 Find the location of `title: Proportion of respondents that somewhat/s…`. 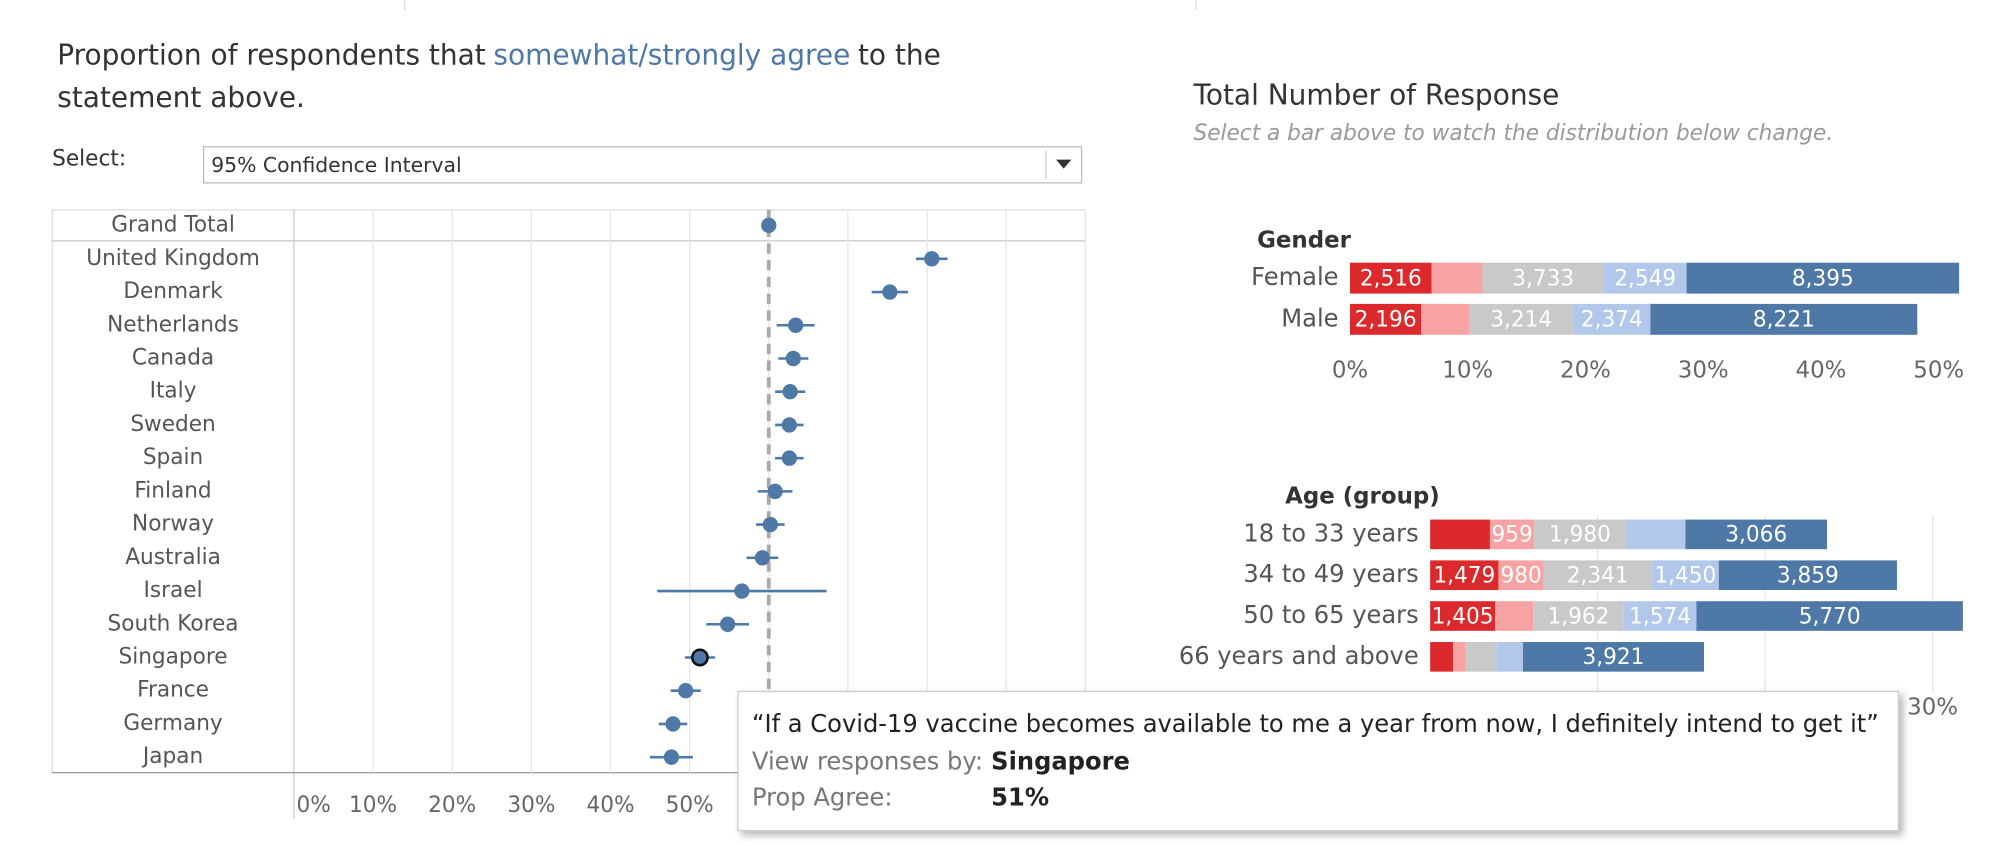

title: Proportion of respondents that somewhat/s… is located at coordinates (499, 55).